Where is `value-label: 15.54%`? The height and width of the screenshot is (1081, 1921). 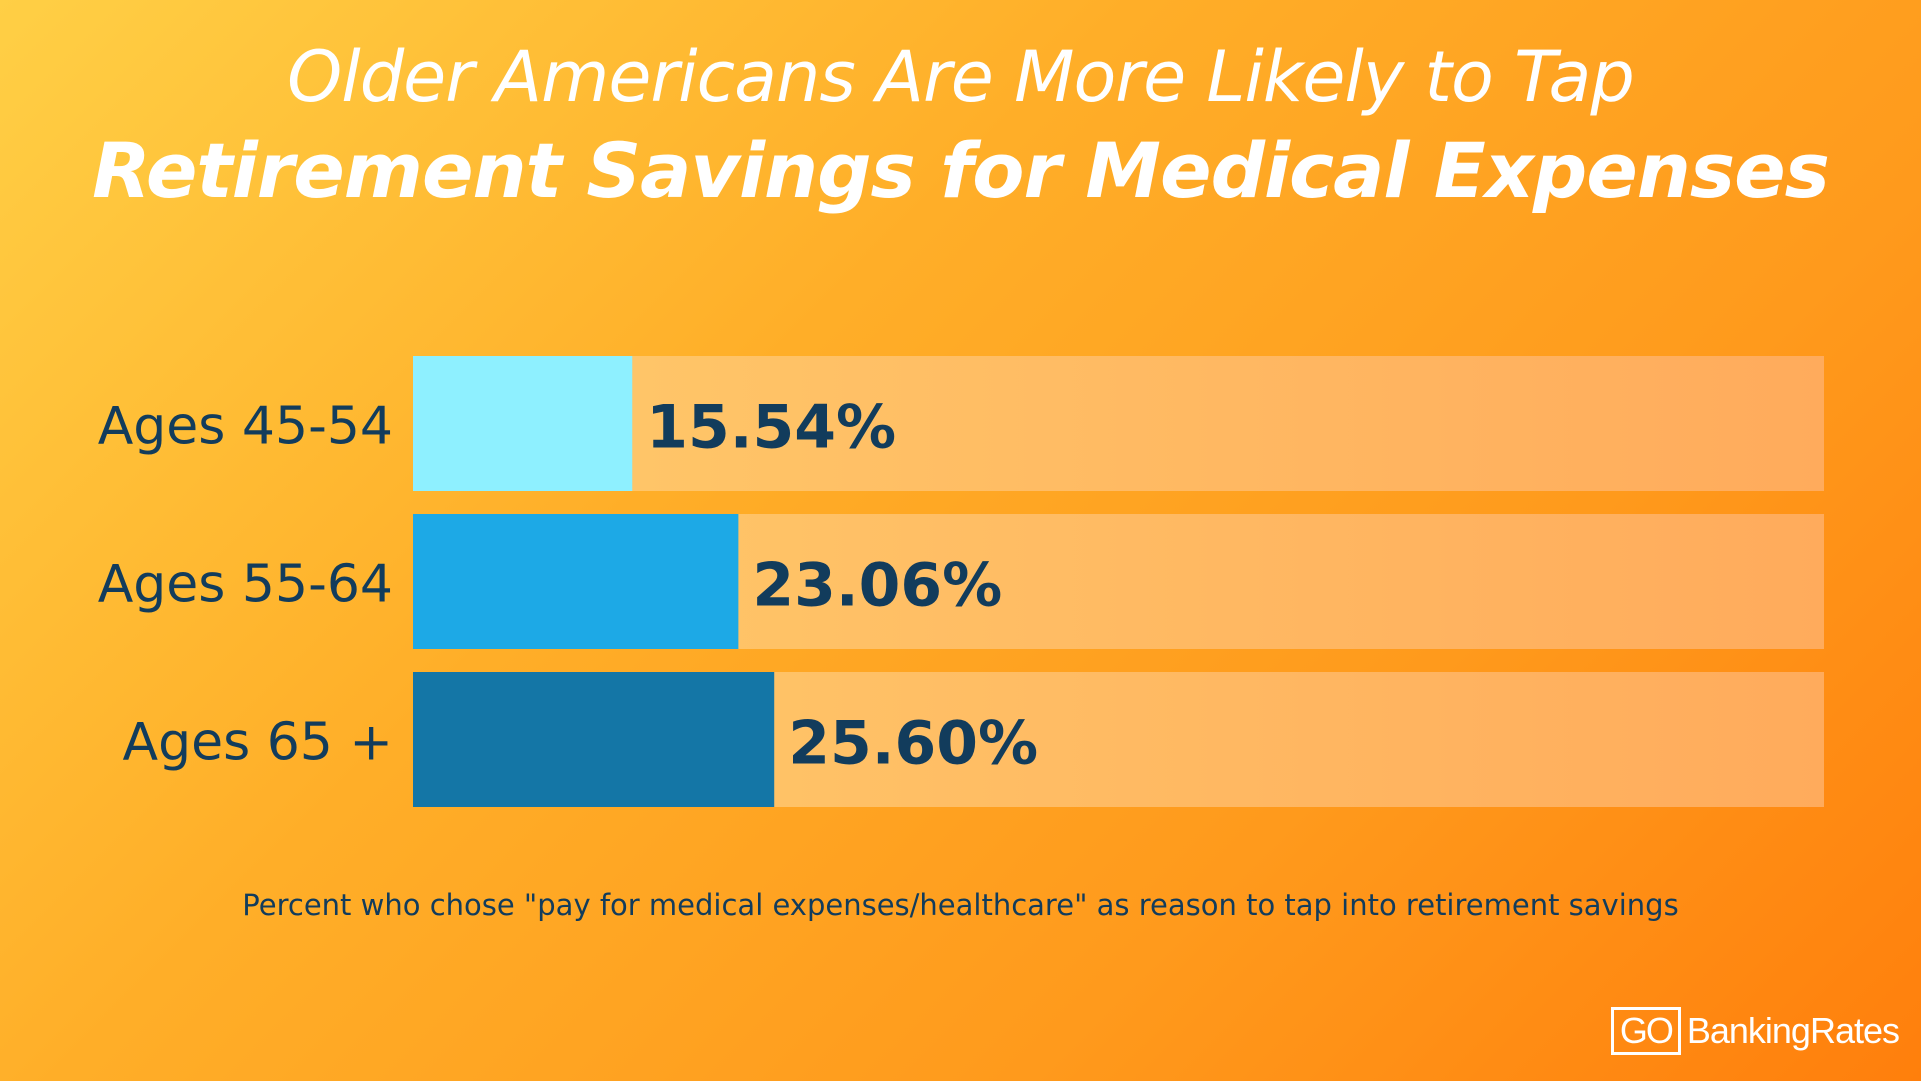
value-label: 15.54% is located at coordinates (771, 428).